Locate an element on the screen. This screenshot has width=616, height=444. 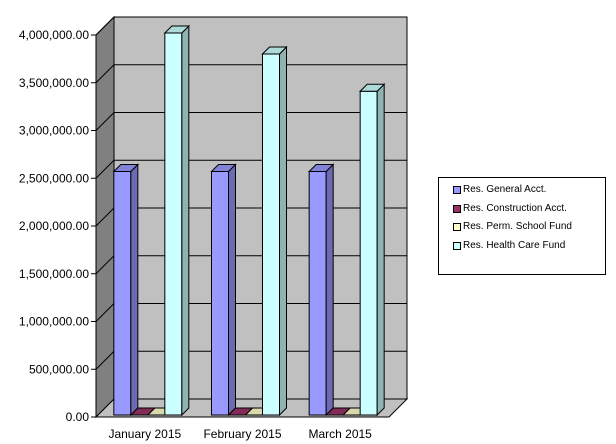
y-tick-label: 0.00 is located at coordinates (78, 417).